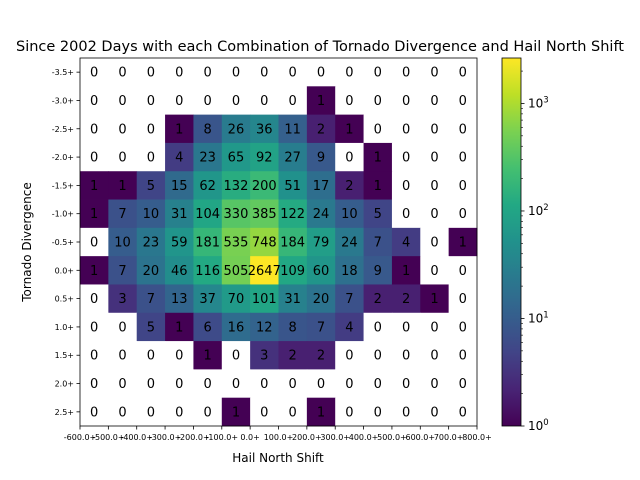  I want to click on x-tick-label: -300.0+, so click(165, 437).